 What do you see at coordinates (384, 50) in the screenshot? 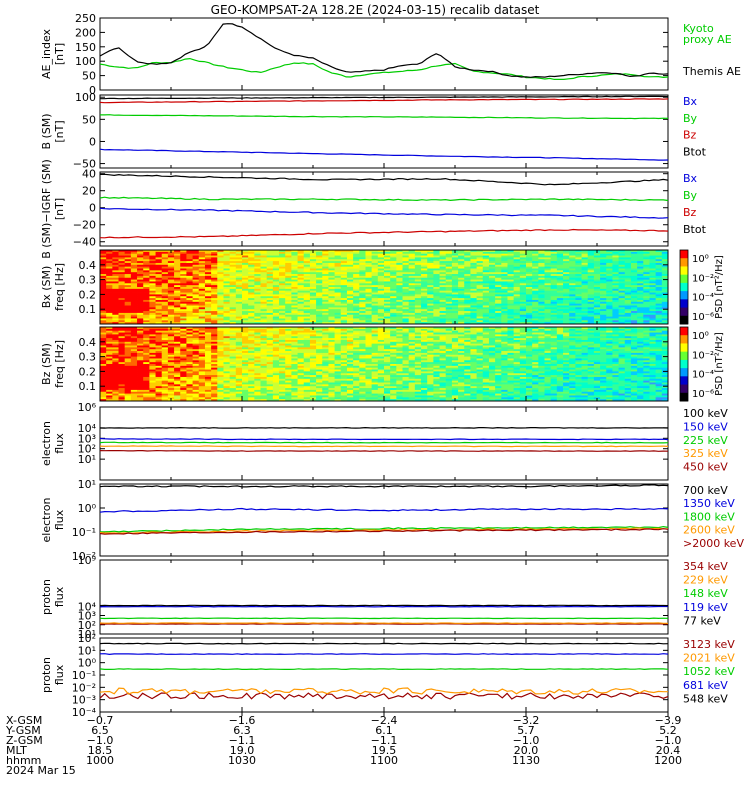
I see `series-line-themis-ae` at bounding box center [384, 50].